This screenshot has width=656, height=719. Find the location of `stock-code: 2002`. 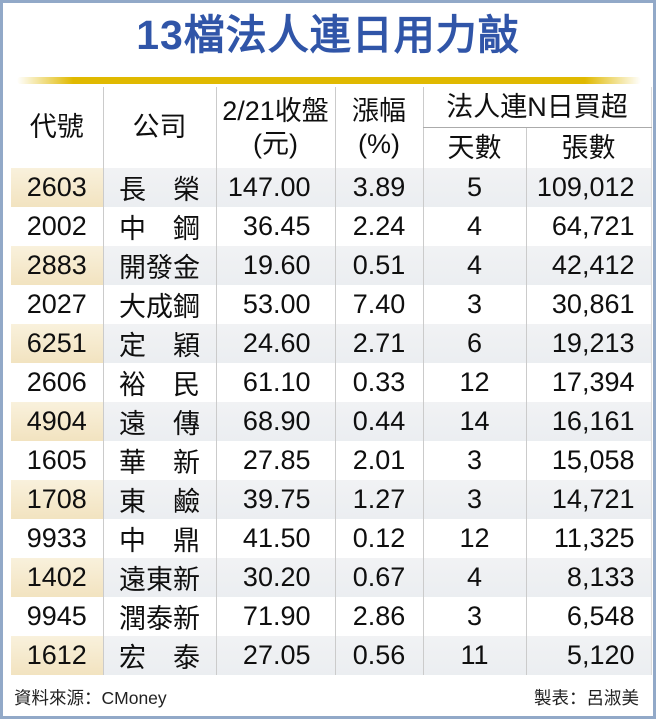

stock-code: 2002 is located at coordinates (56, 226).